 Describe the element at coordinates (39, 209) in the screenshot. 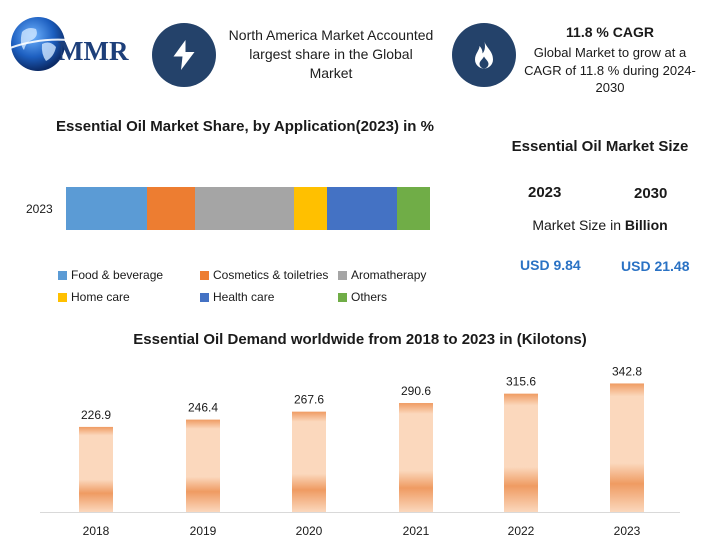

I see `share-year-label: 2023` at that location.